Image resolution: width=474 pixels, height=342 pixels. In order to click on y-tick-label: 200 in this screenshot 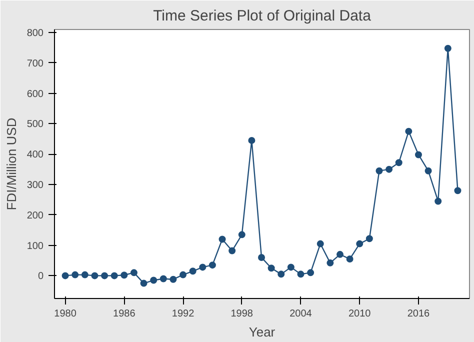, I will do `click(35, 216)`.